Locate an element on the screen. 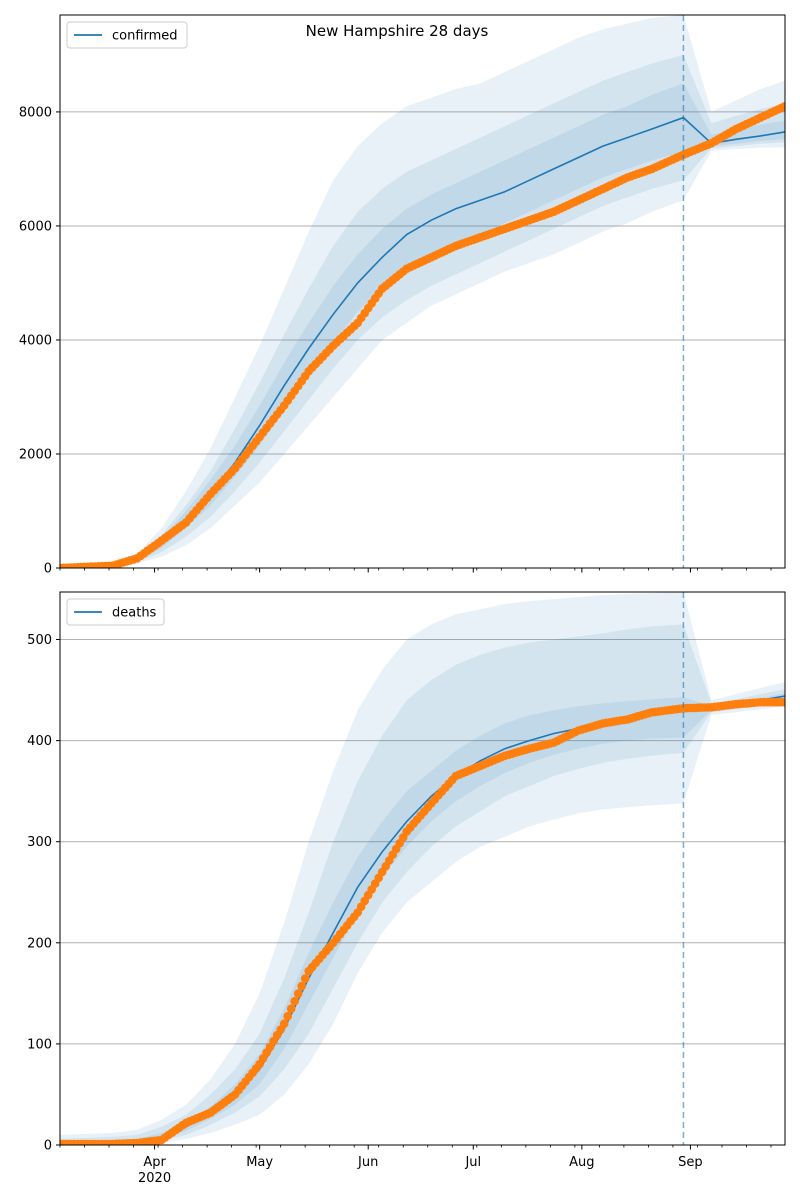 The height and width of the screenshot is (1204, 800). x-tick-label-line: Apr is located at coordinates (154, 1162).